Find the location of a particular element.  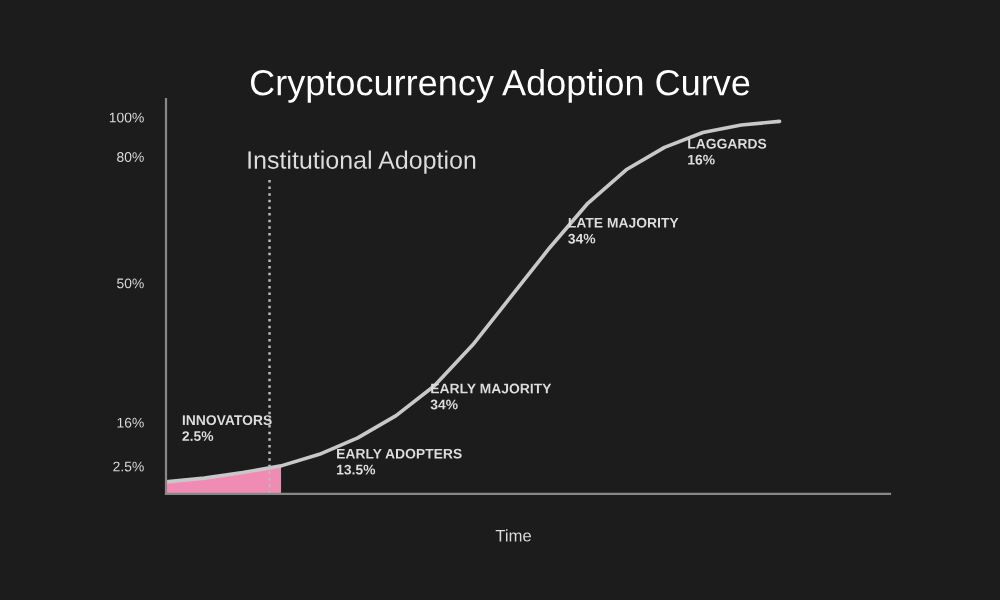

chart-title: Cryptocurrency Adoption Curve is located at coordinates (500, 86).